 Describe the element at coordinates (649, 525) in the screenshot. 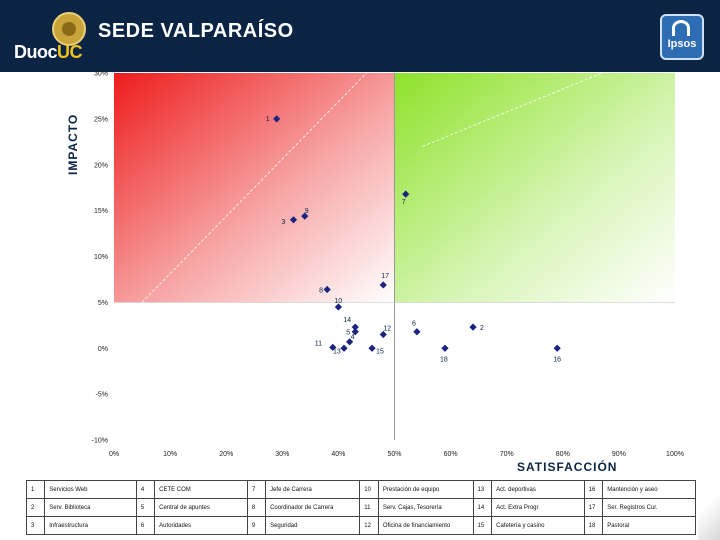

I see `legend-item-label: Pastoral` at that location.